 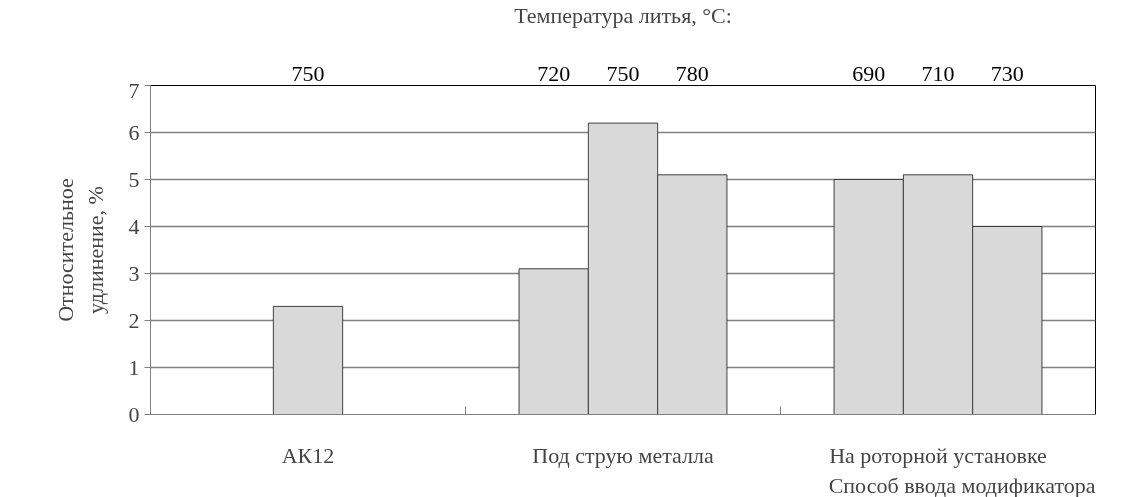 What do you see at coordinates (623, 15) in the screenshot?
I see `chart-title: Температура литья, °C:` at bounding box center [623, 15].